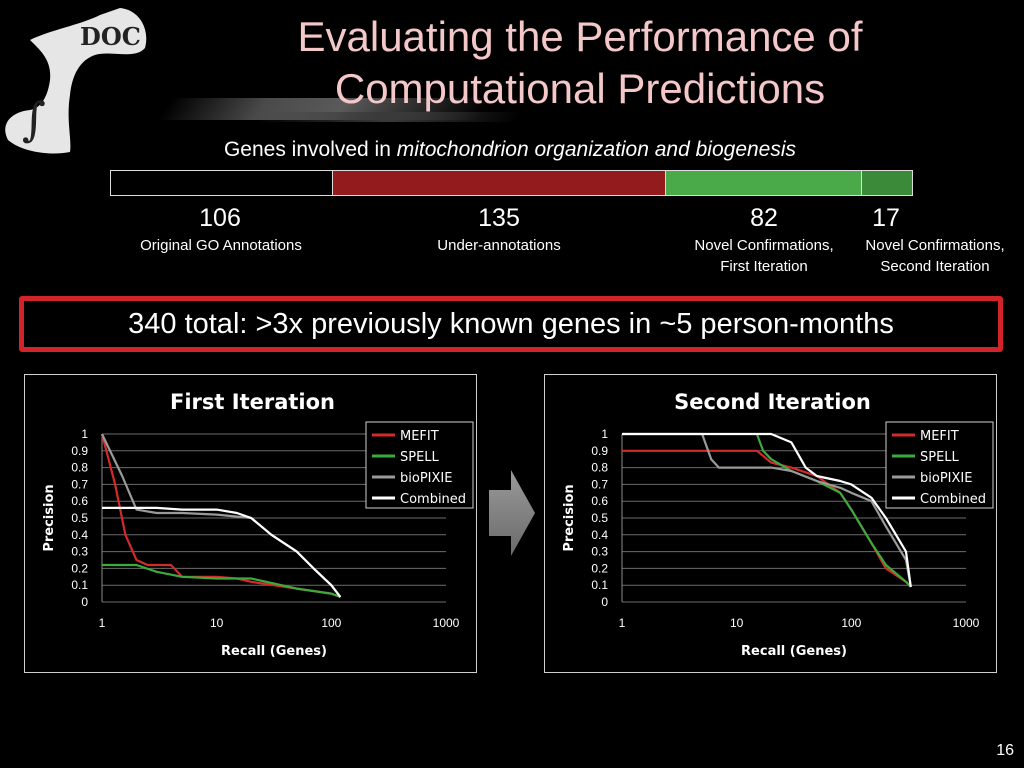 The image size is (1024, 768). What do you see at coordinates (772, 402) in the screenshot?
I see `chart-title: Second Iteration` at bounding box center [772, 402].